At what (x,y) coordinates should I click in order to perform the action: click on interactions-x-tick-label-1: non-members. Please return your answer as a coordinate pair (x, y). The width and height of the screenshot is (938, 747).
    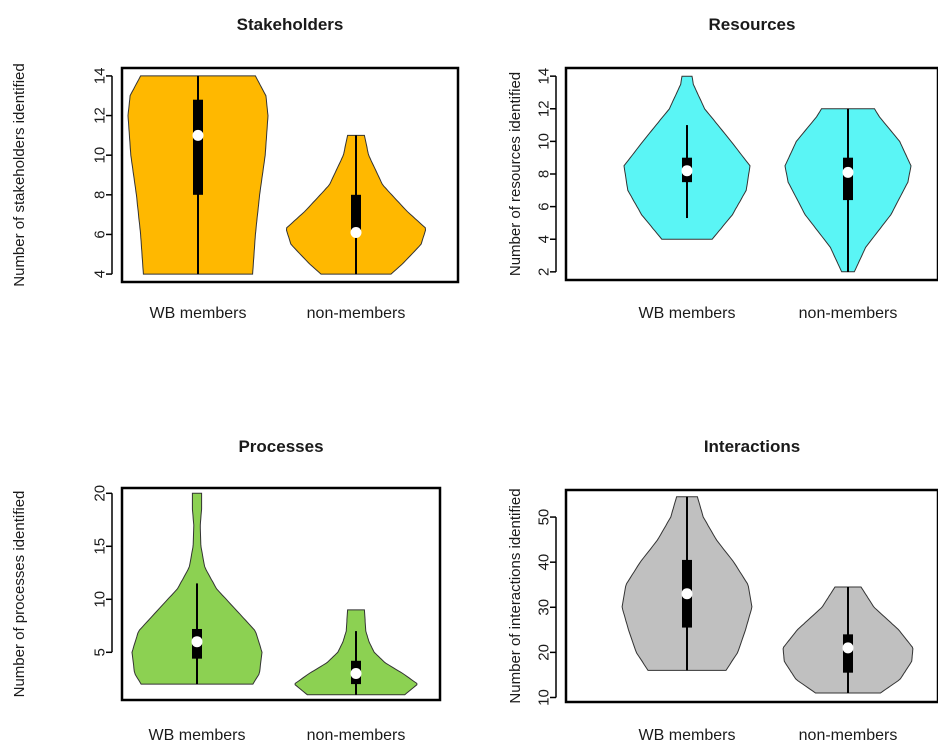
    Looking at the image, I should click on (848, 735).